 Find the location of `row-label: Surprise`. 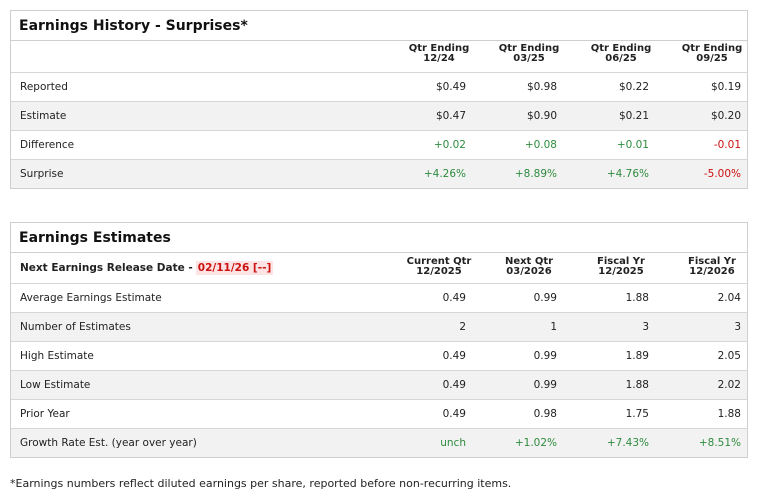

row-label: Surprise is located at coordinates (42, 174).